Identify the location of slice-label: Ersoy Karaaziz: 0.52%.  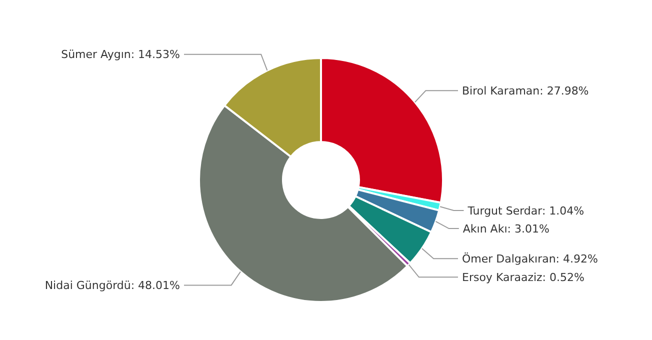
(523, 277).